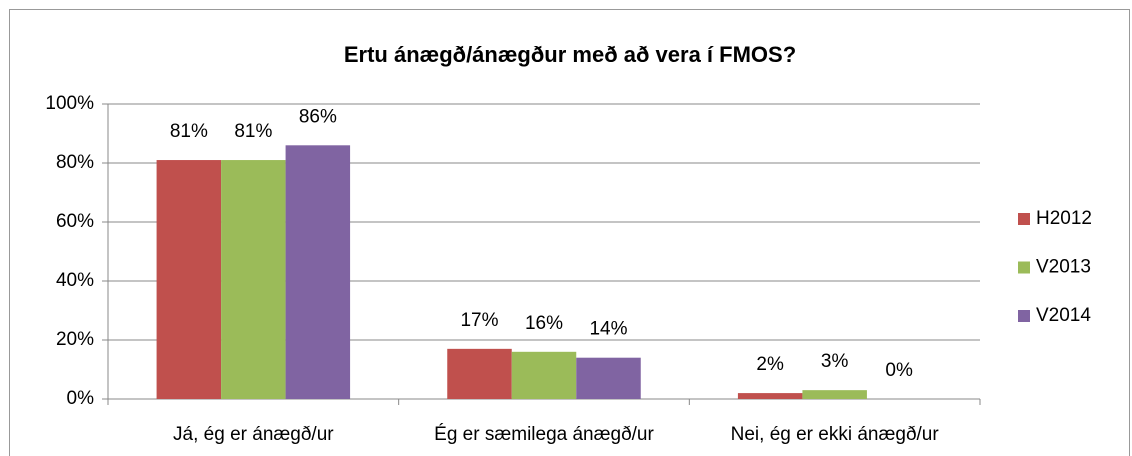  What do you see at coordinates (318, 116) in the screenshot?
I see `data-label: 86%` at bounding box center [318, 116].